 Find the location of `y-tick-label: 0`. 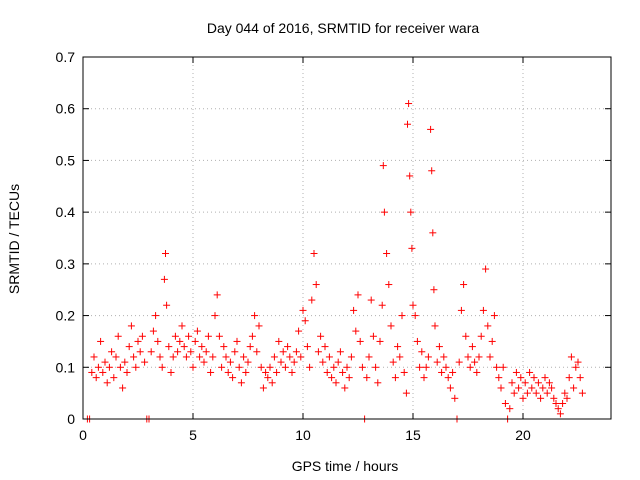

y-tick-label: 0 is located at coordinates (71, 419).